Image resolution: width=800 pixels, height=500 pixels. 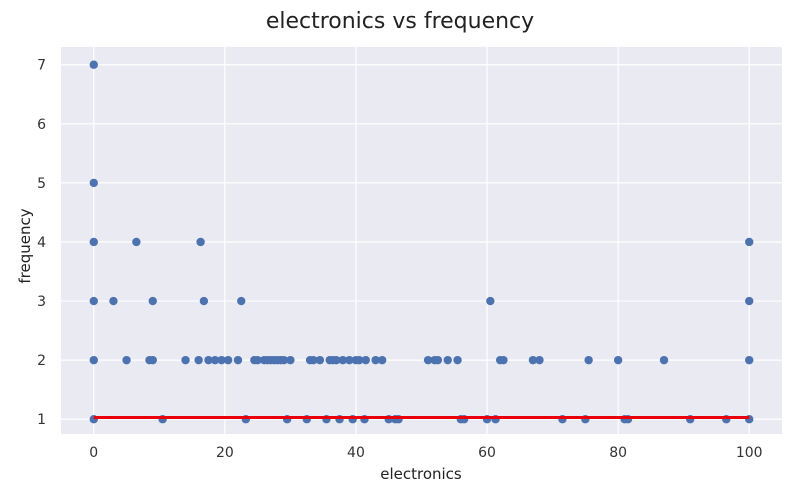 I want to click on y-tick-label: 7, so click(x=41, y=66).